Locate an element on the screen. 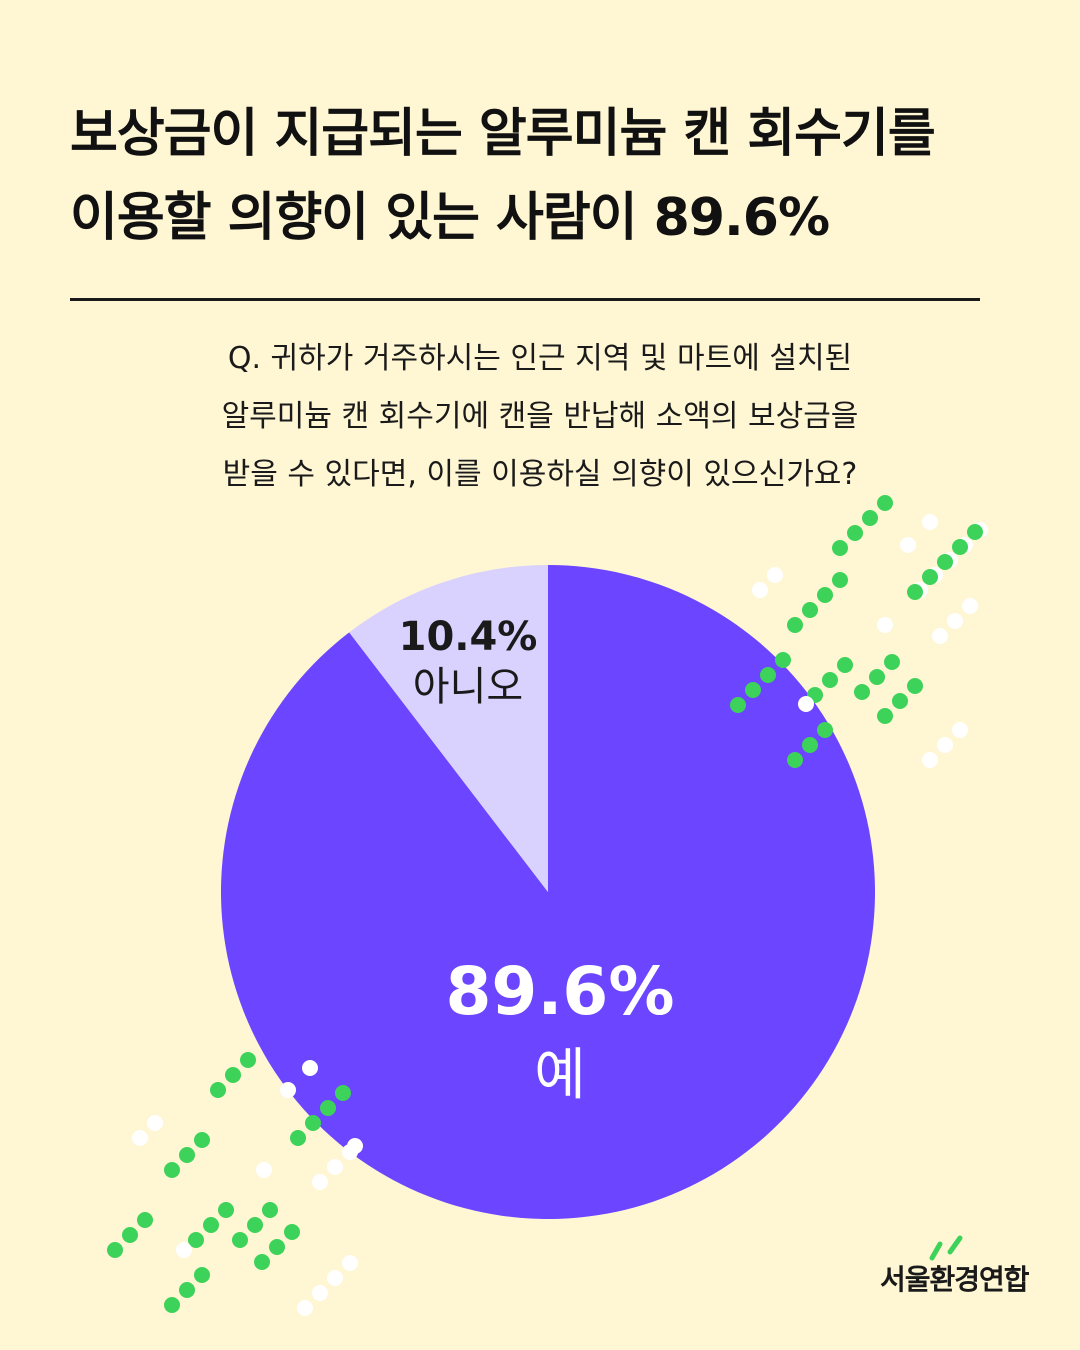 Image resolution: width=1080 pixels, height=1350 pixels. question-line-1: Q. 귀하가 거주하시는 인근 지역 및 마트에 설치된 is located at coordinates (540, 358).